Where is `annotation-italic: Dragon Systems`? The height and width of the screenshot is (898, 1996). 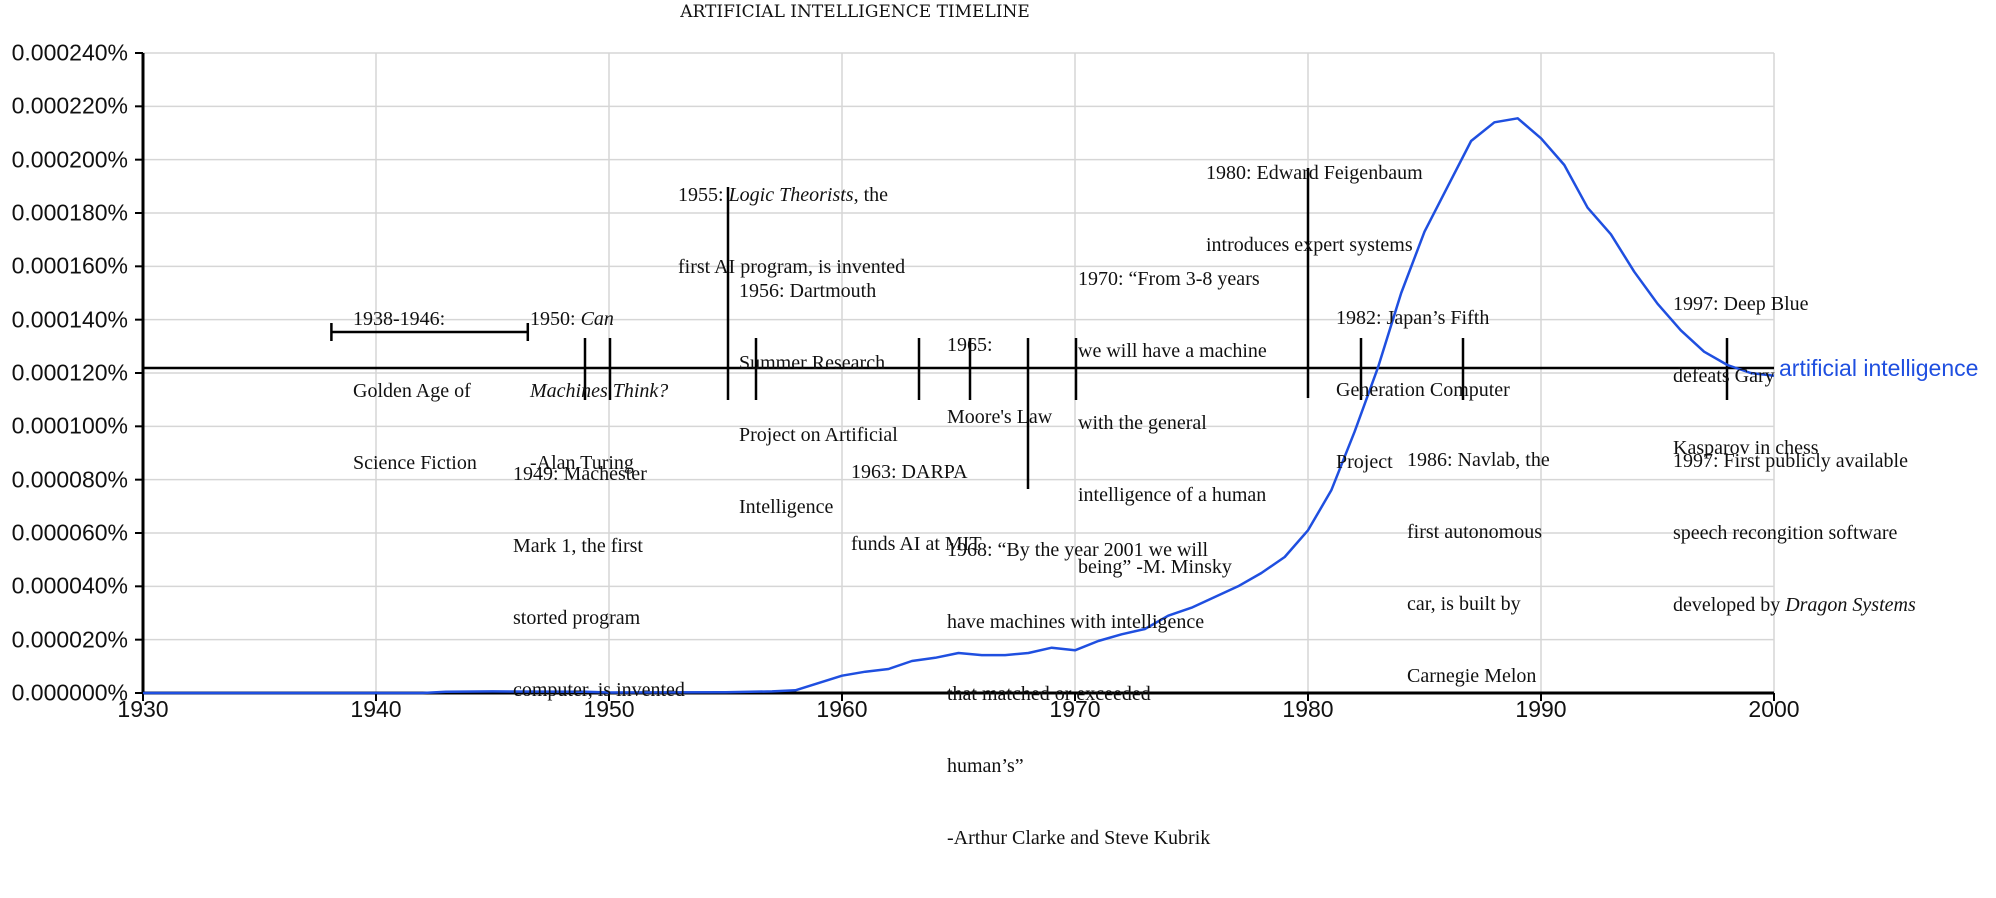 annotation-italic: Dragon Systems is located at coordinates (1850, 605).